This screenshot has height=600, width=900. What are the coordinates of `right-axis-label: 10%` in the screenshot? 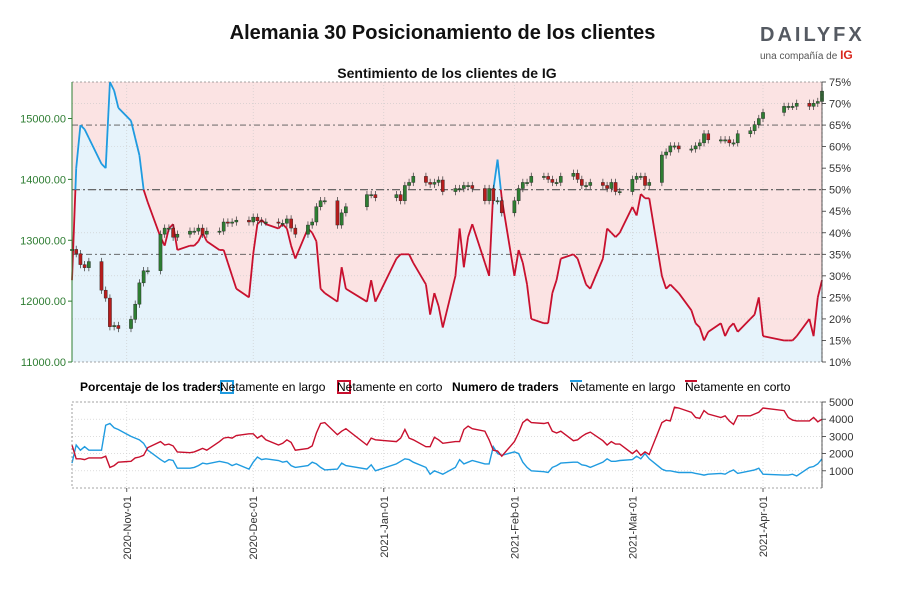 It's located at (840, 363).